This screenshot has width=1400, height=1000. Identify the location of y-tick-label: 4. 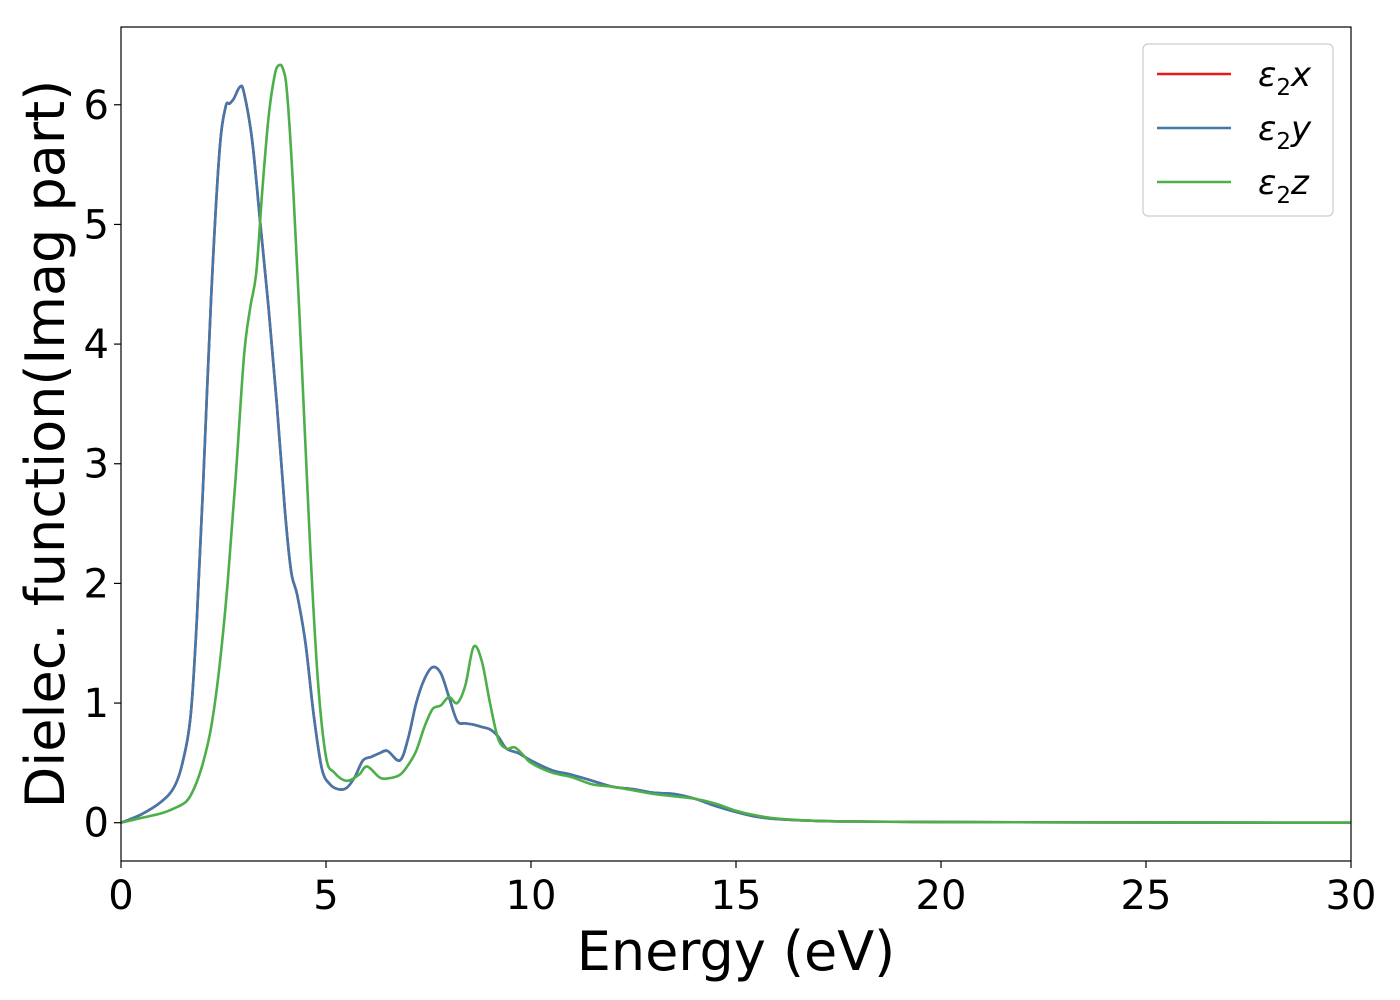
(96, 345).